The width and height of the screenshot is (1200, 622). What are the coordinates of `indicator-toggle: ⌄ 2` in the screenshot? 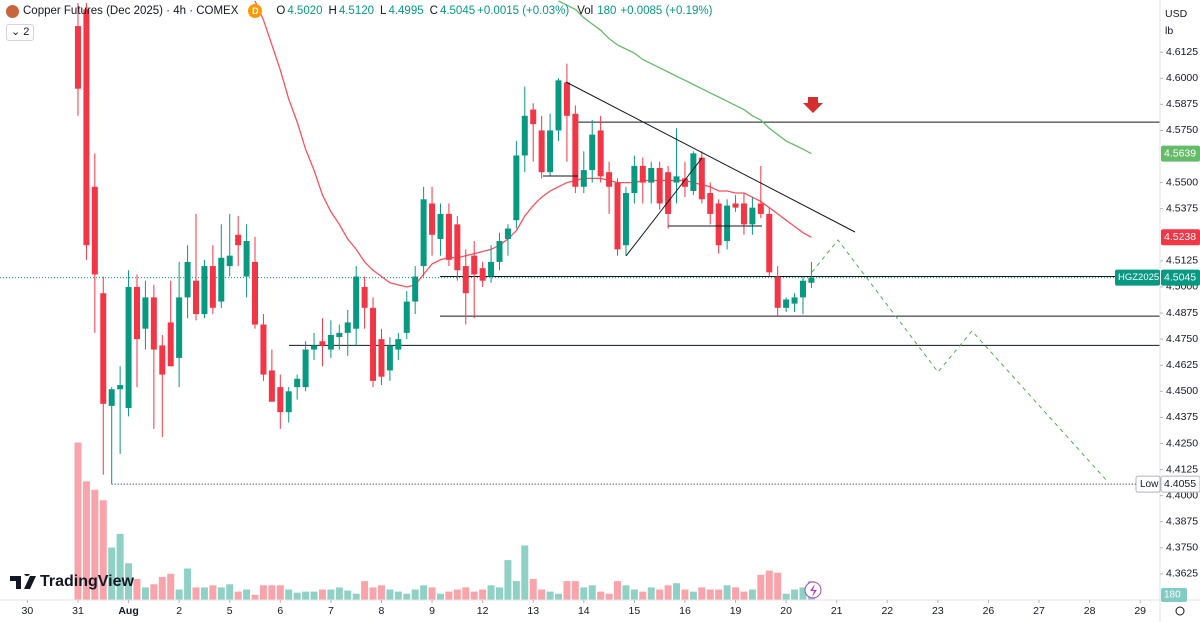 It's located at (20, 32).